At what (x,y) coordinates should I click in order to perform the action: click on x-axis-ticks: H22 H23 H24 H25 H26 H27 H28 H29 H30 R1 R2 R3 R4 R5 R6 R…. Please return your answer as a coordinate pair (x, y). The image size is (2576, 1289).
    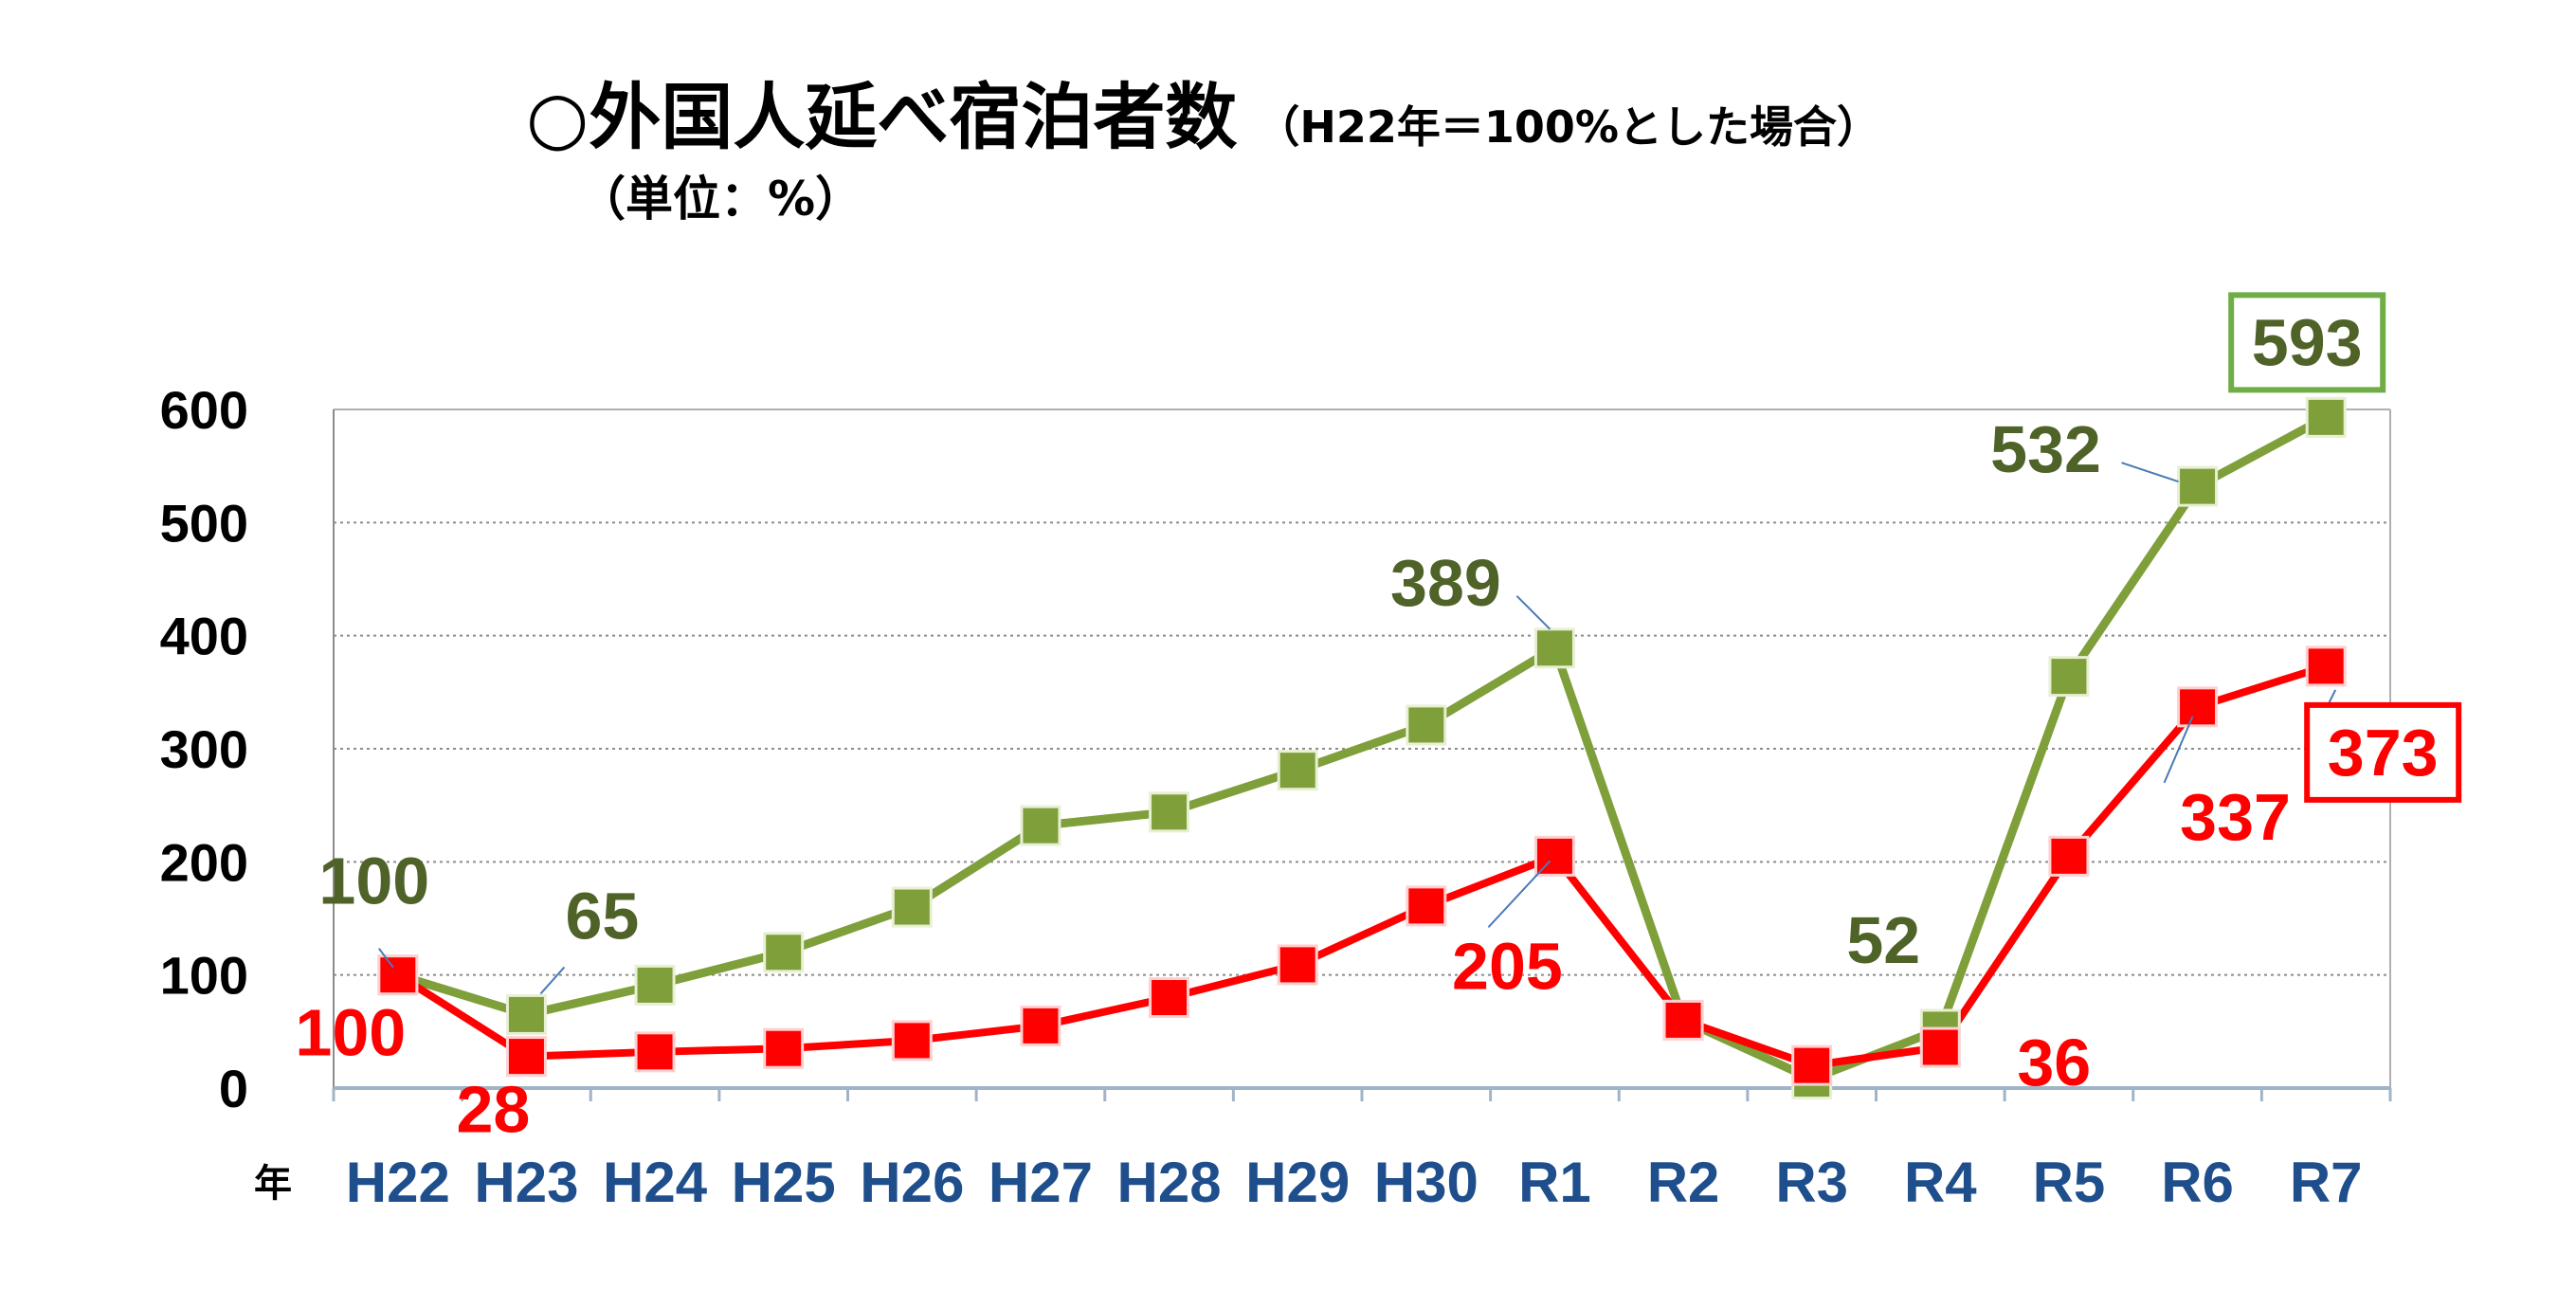
    Looking at the image, I should click on (1308, 1182).